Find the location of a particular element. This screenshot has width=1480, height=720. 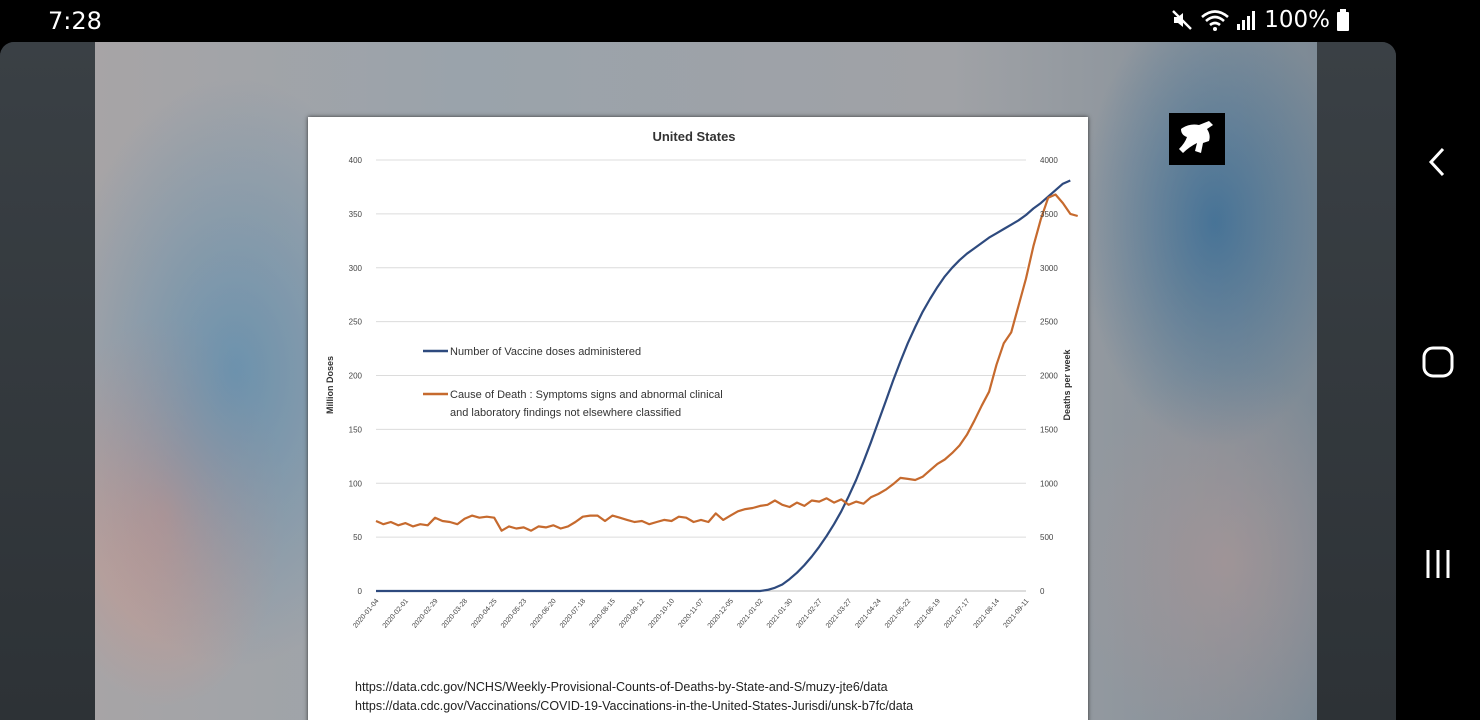

status-icons: 100% is located at coordinates (1260, 20).